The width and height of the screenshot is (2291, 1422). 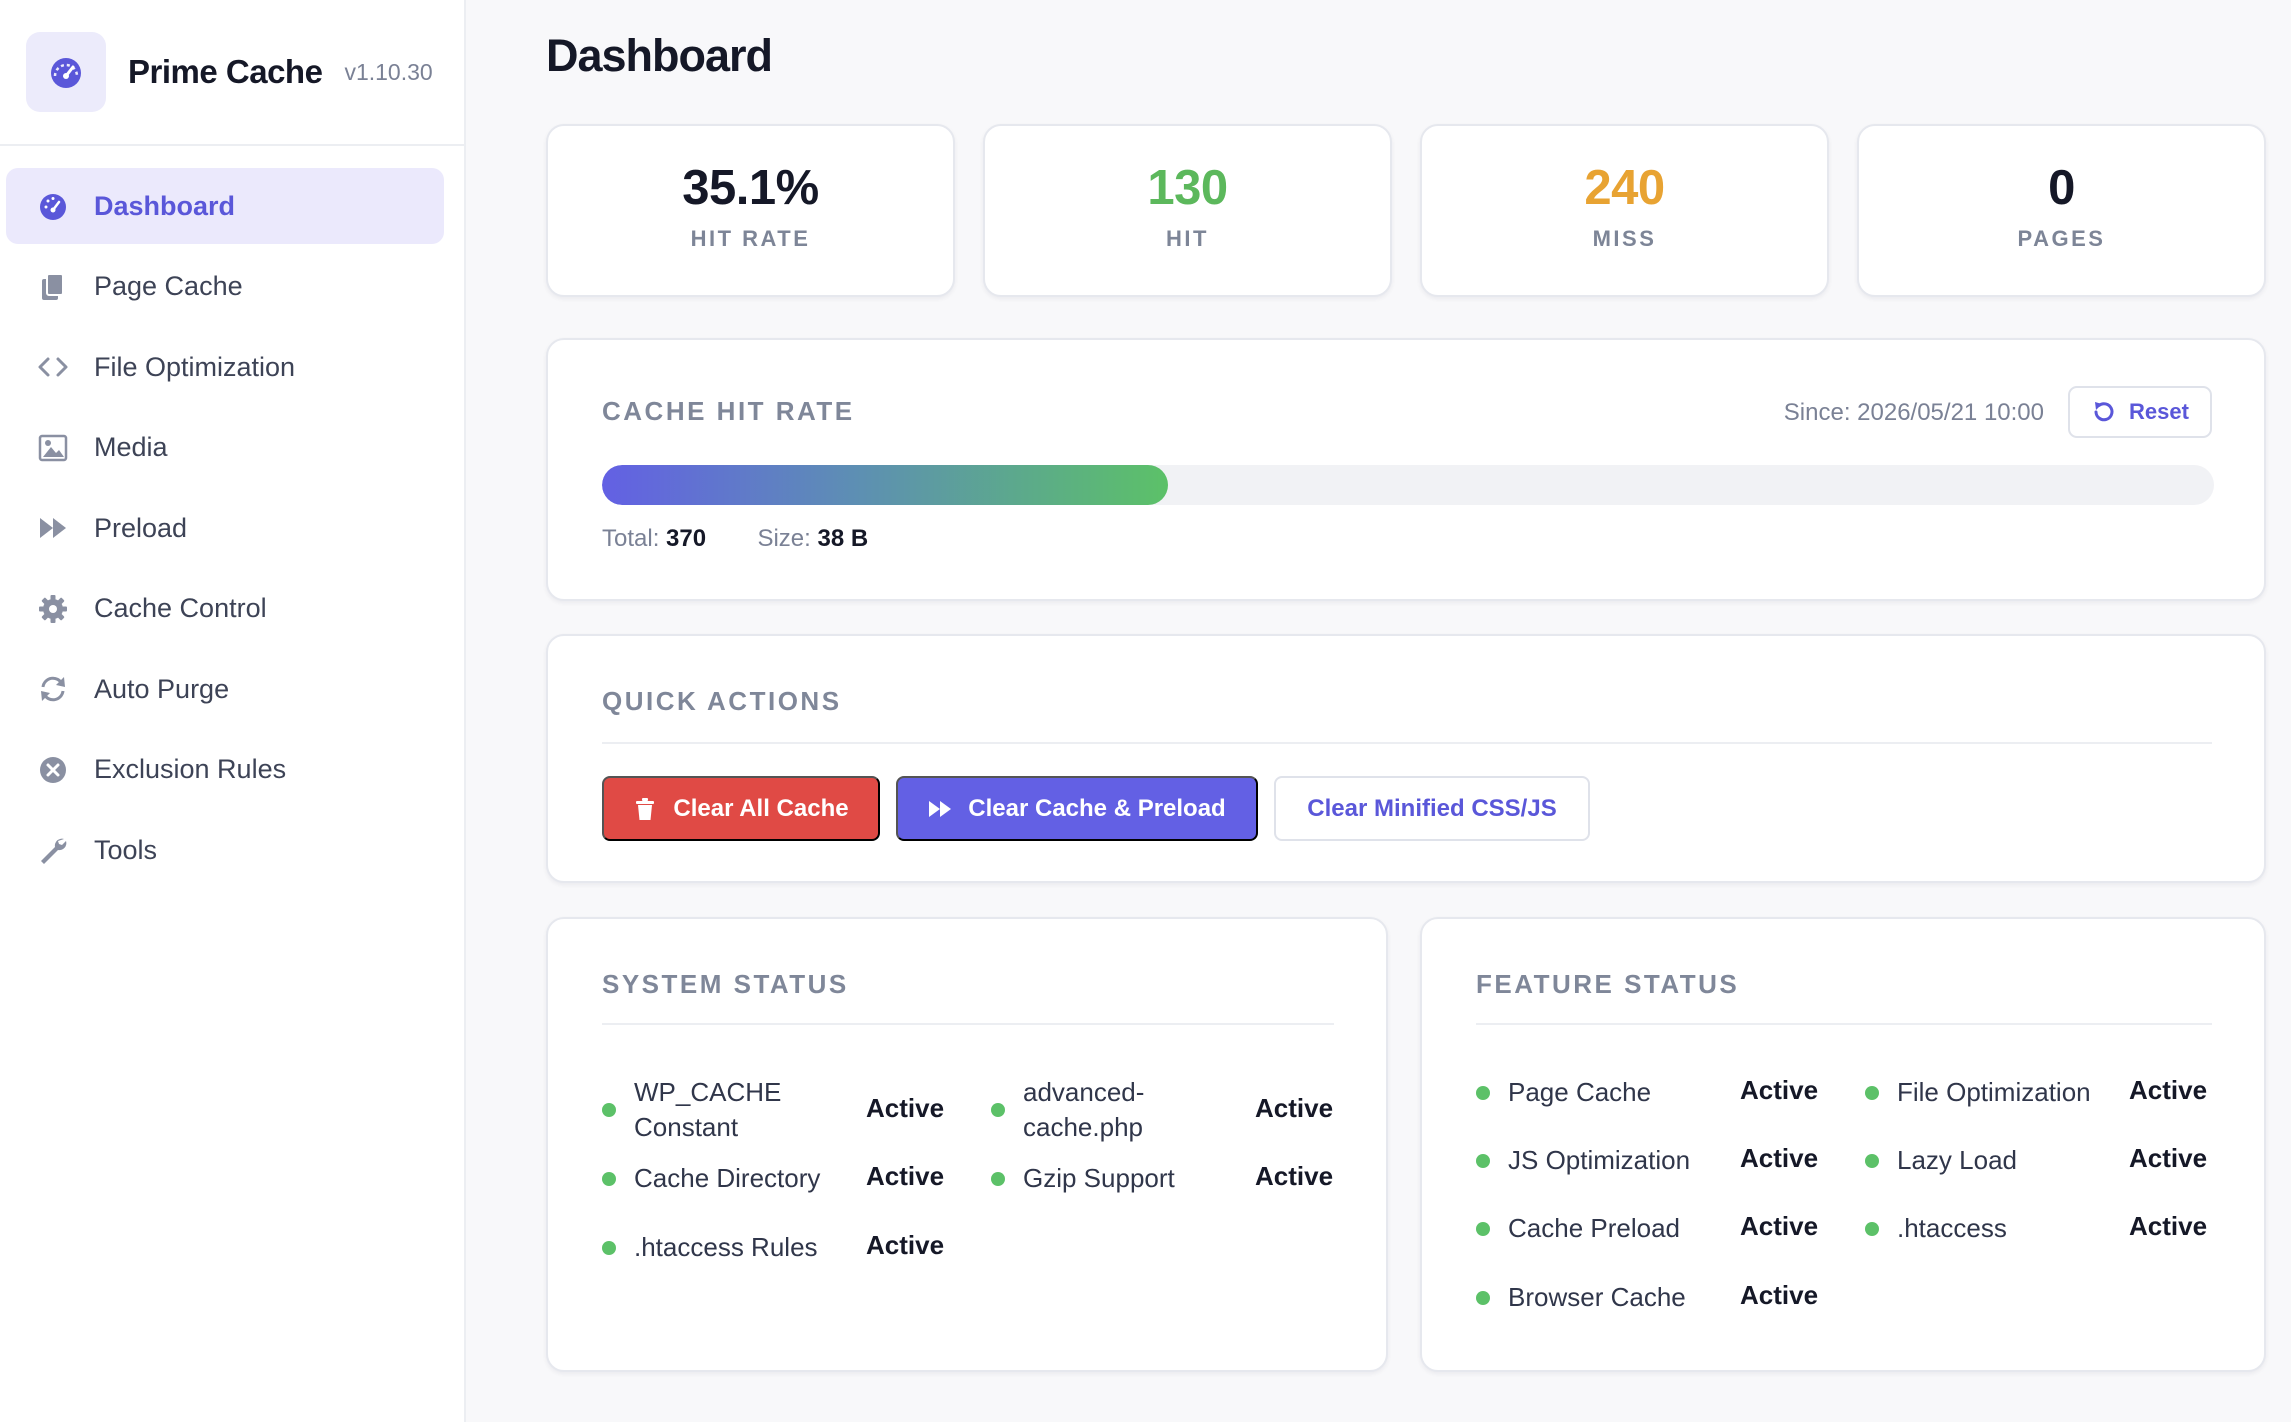 What do you see at coordinates (1097, 808) in the screenshot?
I see `clear-cache-preload-label: Clear Cache & Preload` at bounding box center [1097, 808].